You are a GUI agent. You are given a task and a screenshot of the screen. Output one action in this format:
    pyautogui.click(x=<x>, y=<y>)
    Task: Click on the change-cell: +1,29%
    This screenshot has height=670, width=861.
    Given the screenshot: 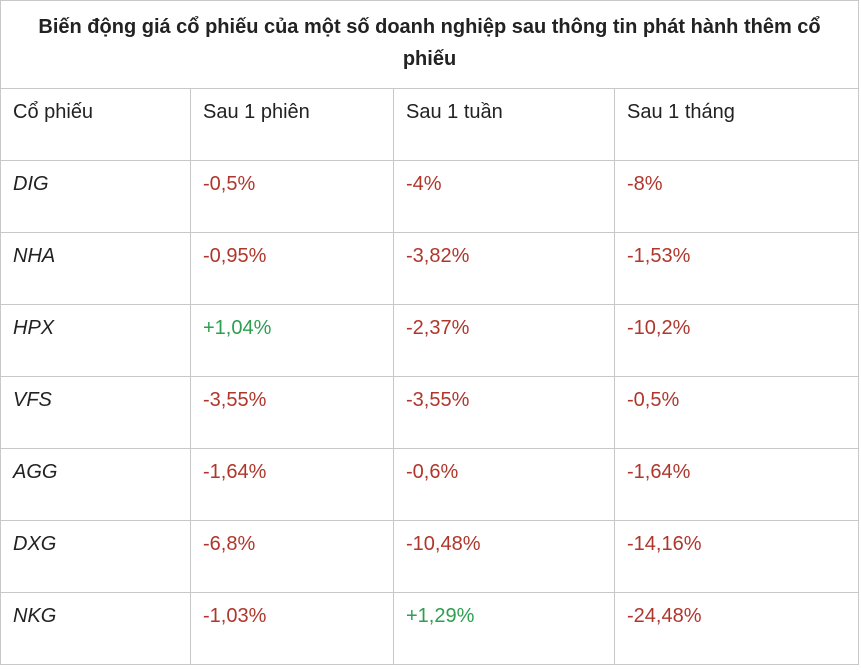 What is the action you would take?
    pyautogui.click(x=504, y=628)
    